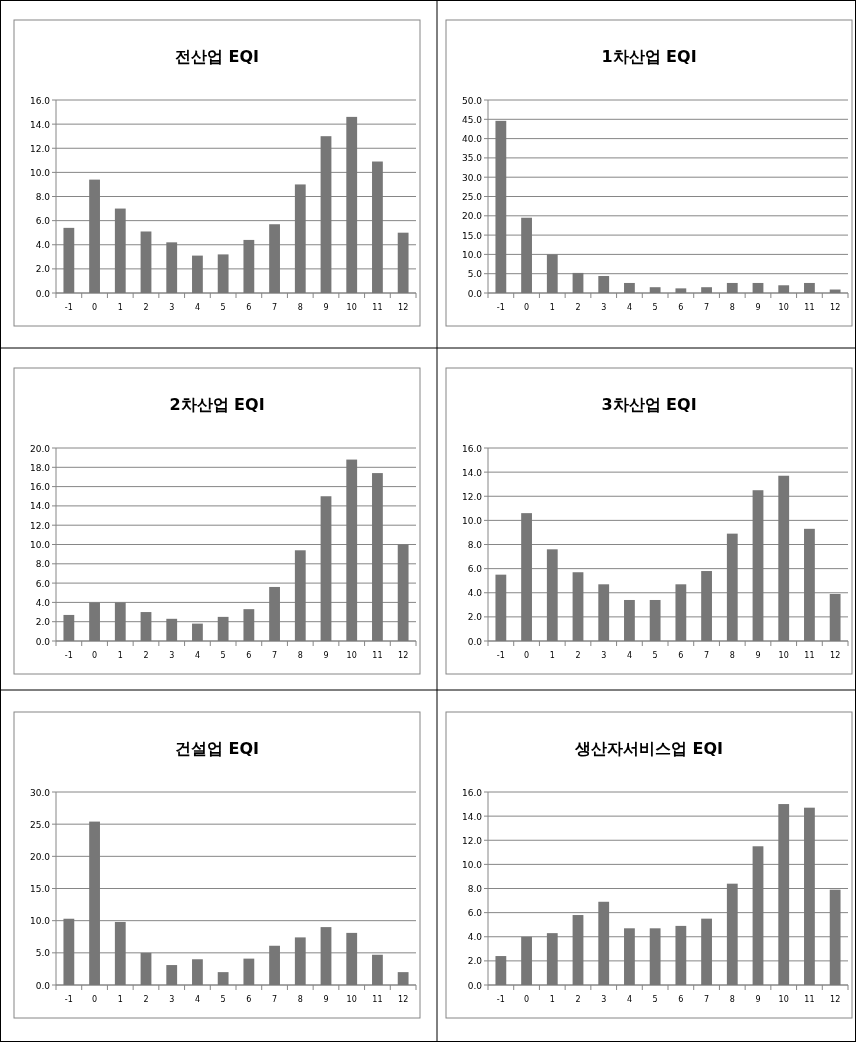 Image resolution: width=856 pixels, height=1042 pixels. What do you see at coordinates (217, 748) in the screenshot?
I see `chart-title: 건설업 EQI` at bounding box center [217, 748].